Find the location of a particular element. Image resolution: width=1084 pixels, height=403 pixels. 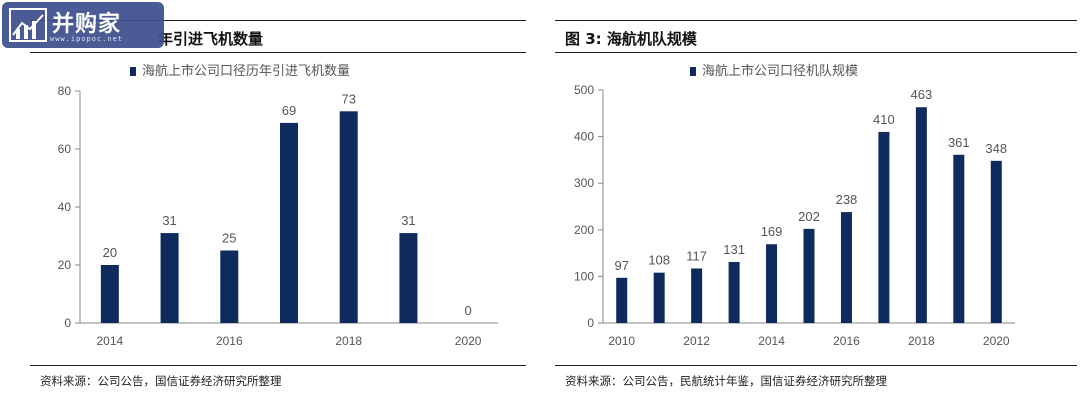

data-label: 25 is located at coordinates (229, 238).